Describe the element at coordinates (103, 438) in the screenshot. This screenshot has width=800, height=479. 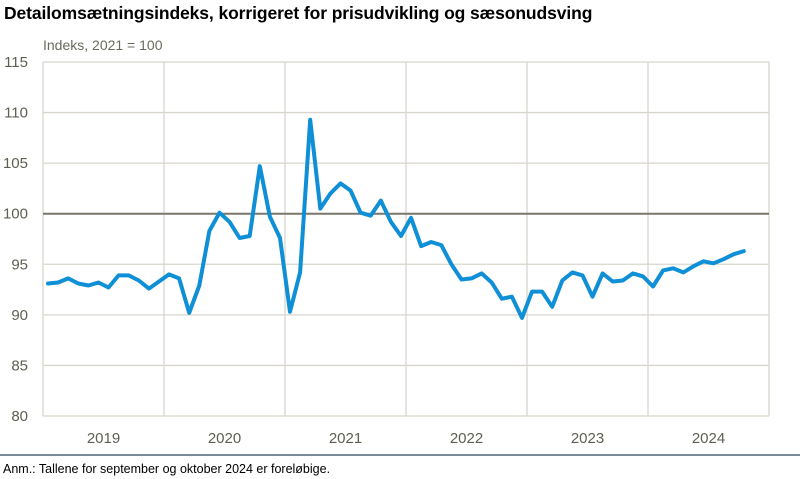
I see `x-tick-label: 2019` at that location.